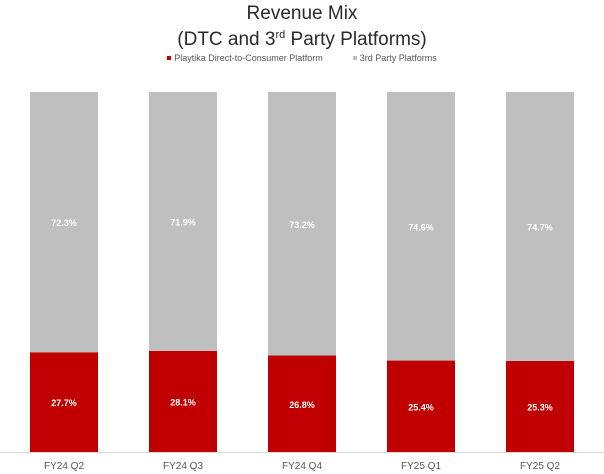  I want to click on data-label-third-party-1: 72.3%, so click(64, 223).